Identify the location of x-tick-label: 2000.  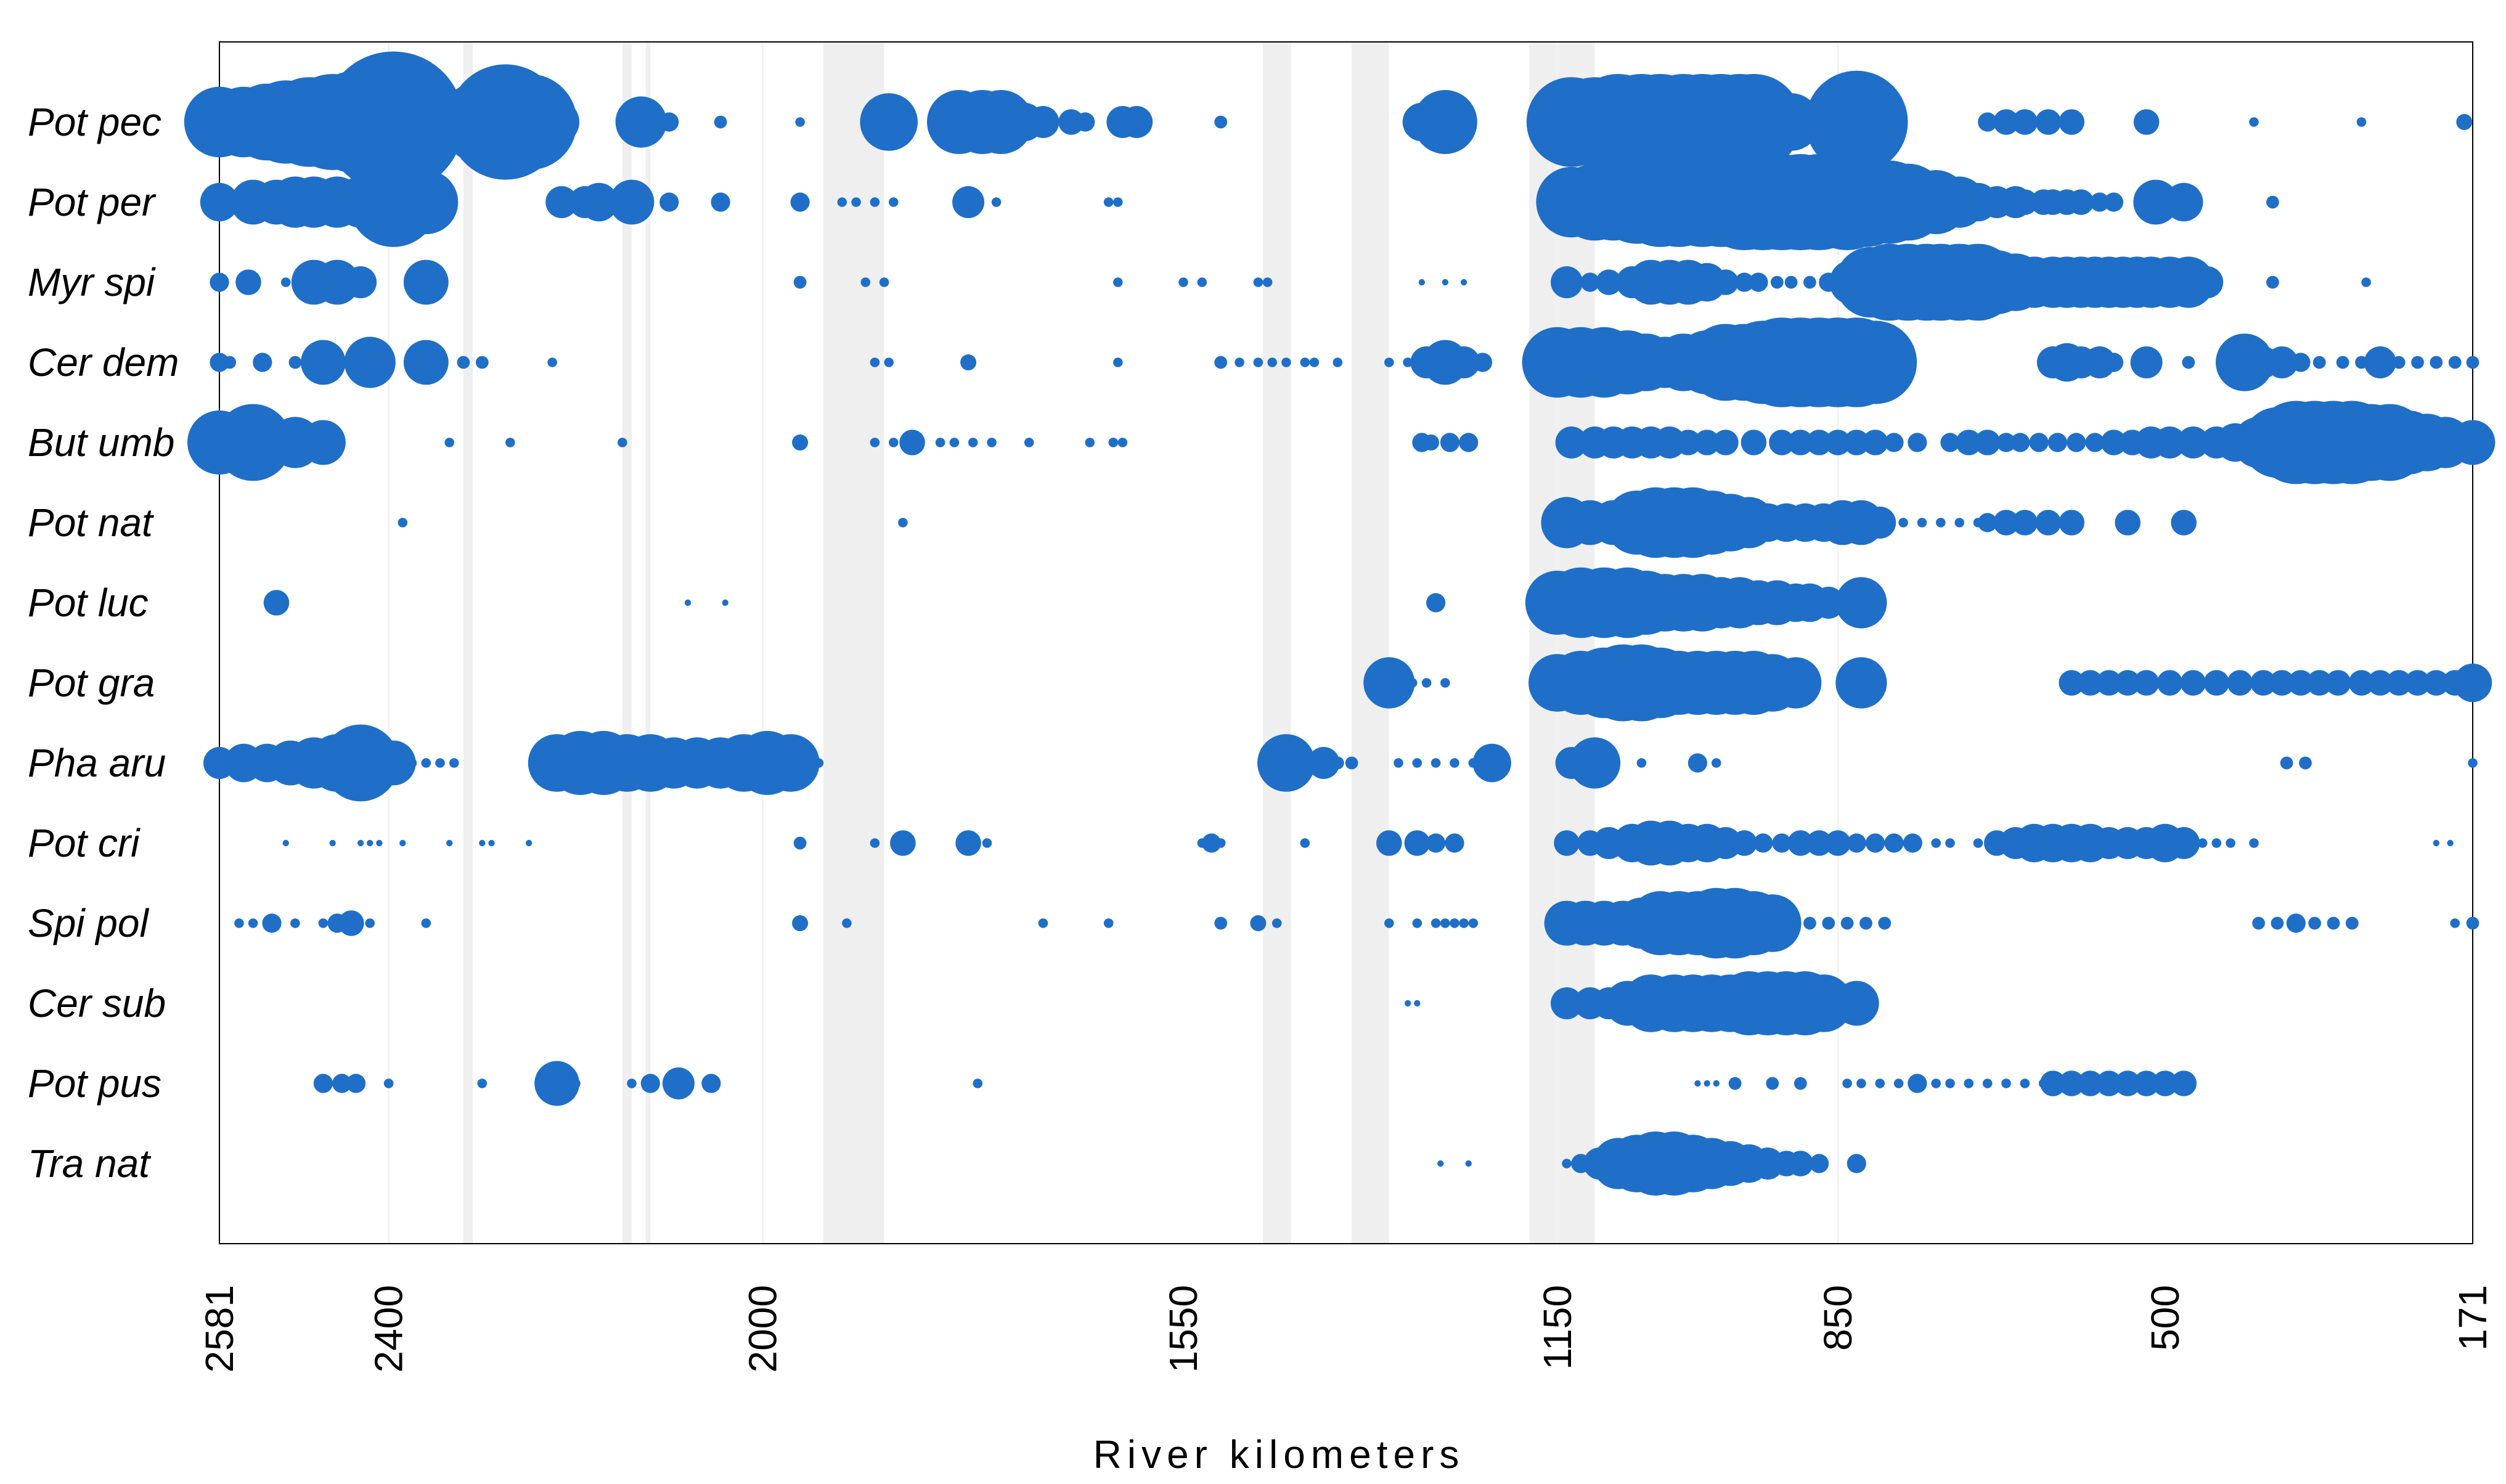
(762, 1328).